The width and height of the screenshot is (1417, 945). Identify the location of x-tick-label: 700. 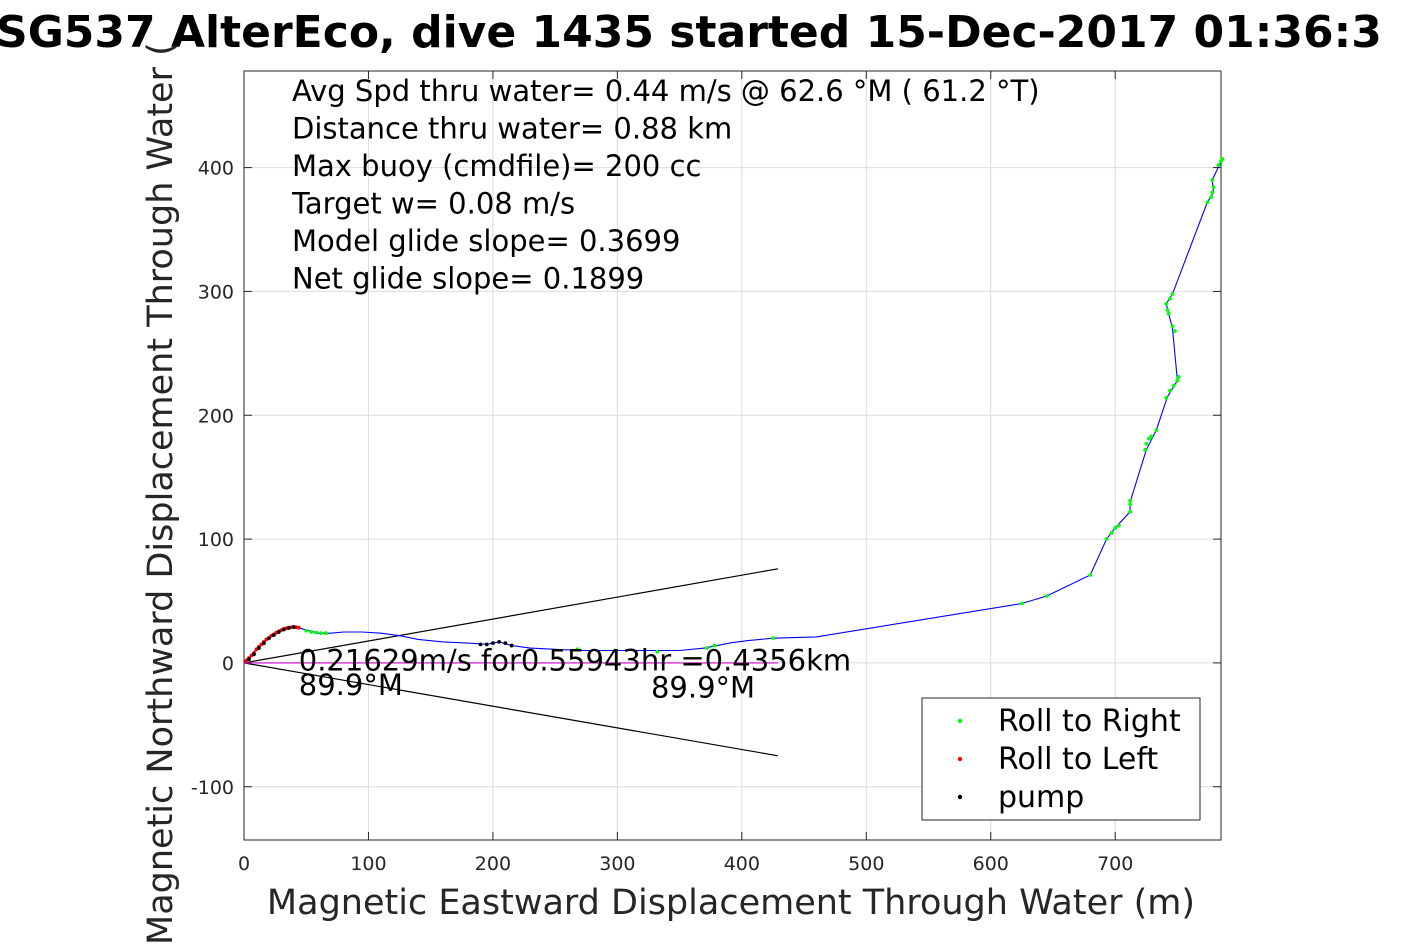
(1115, 864).